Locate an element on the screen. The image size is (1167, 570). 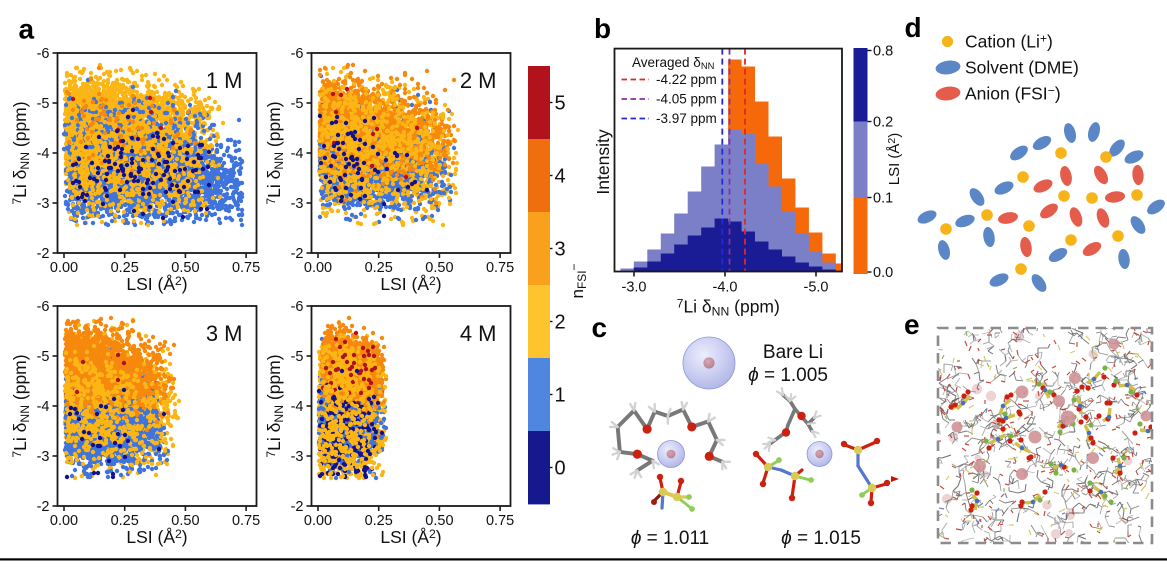
svg-text: 4 is located at coordinates (560, 177).